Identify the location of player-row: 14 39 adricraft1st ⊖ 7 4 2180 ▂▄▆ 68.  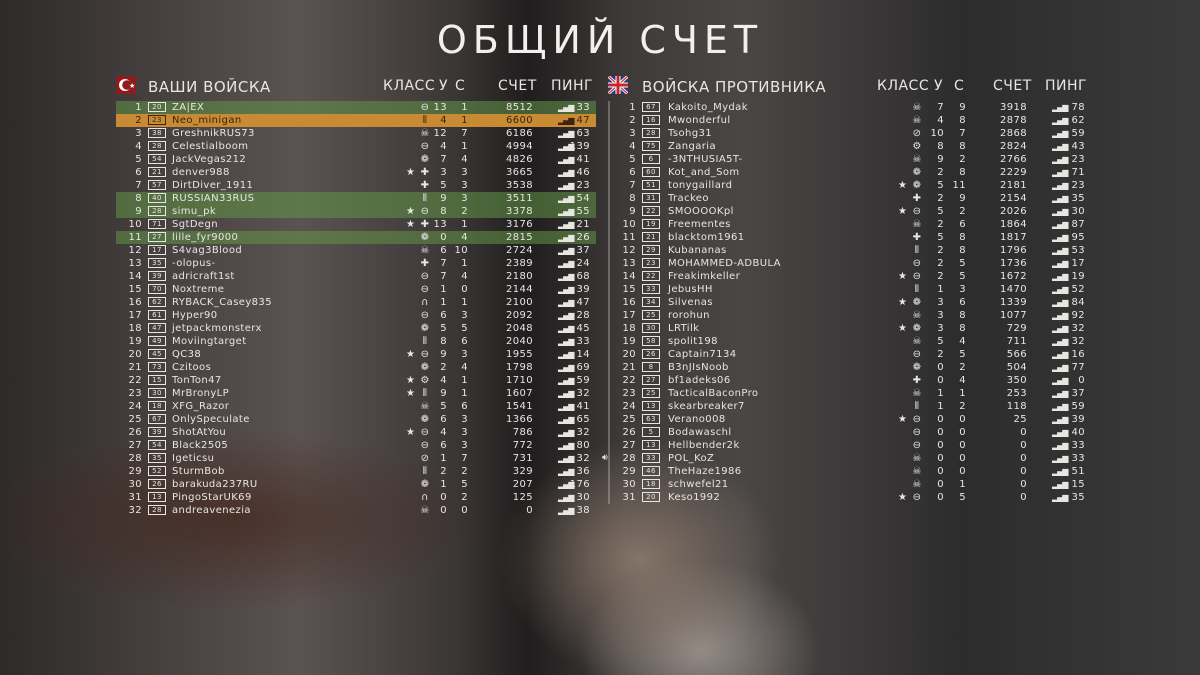
(356, 276).